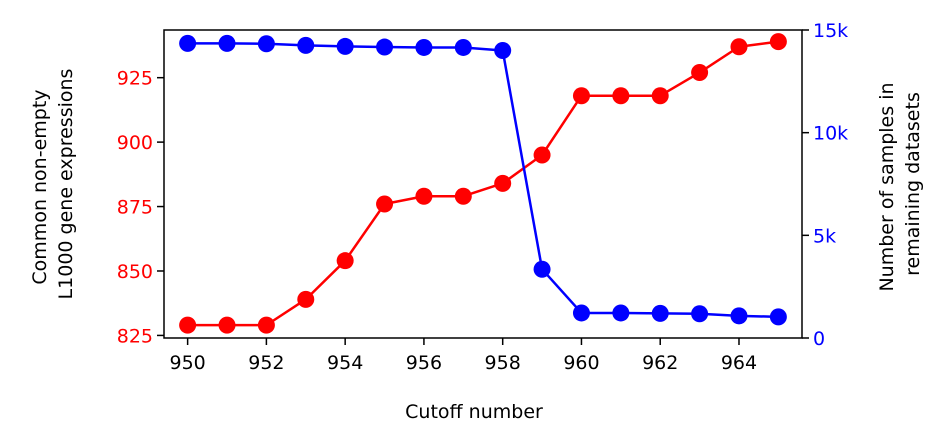 Image resolution: width=946 pixels, height=445 pixels. Describe the element at coordinates (135, 79) in the screenshot. I see `left-y-tick-label: 925` at that location.